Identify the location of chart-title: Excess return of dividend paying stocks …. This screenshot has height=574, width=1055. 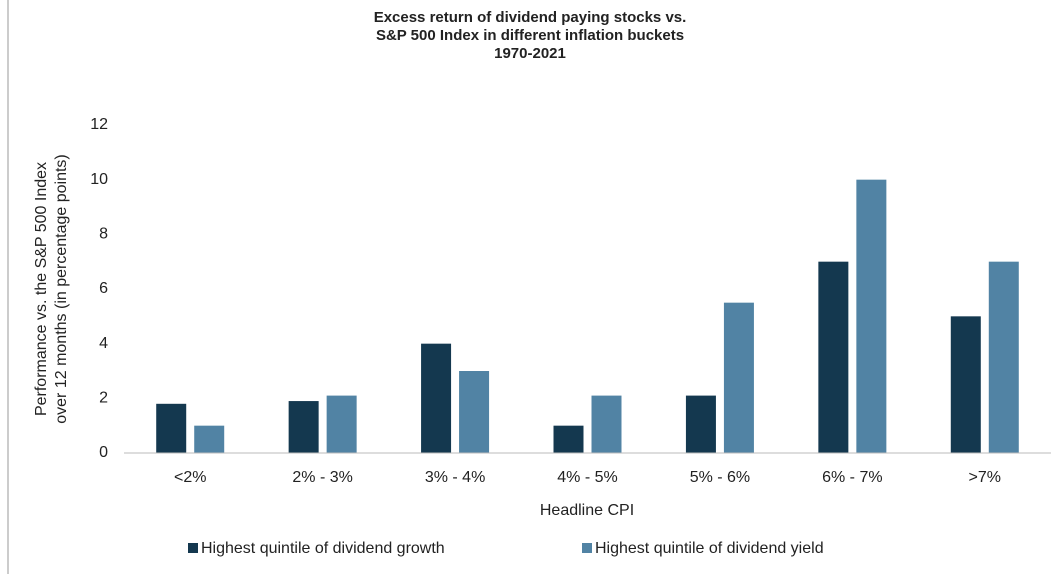
(530, 17).